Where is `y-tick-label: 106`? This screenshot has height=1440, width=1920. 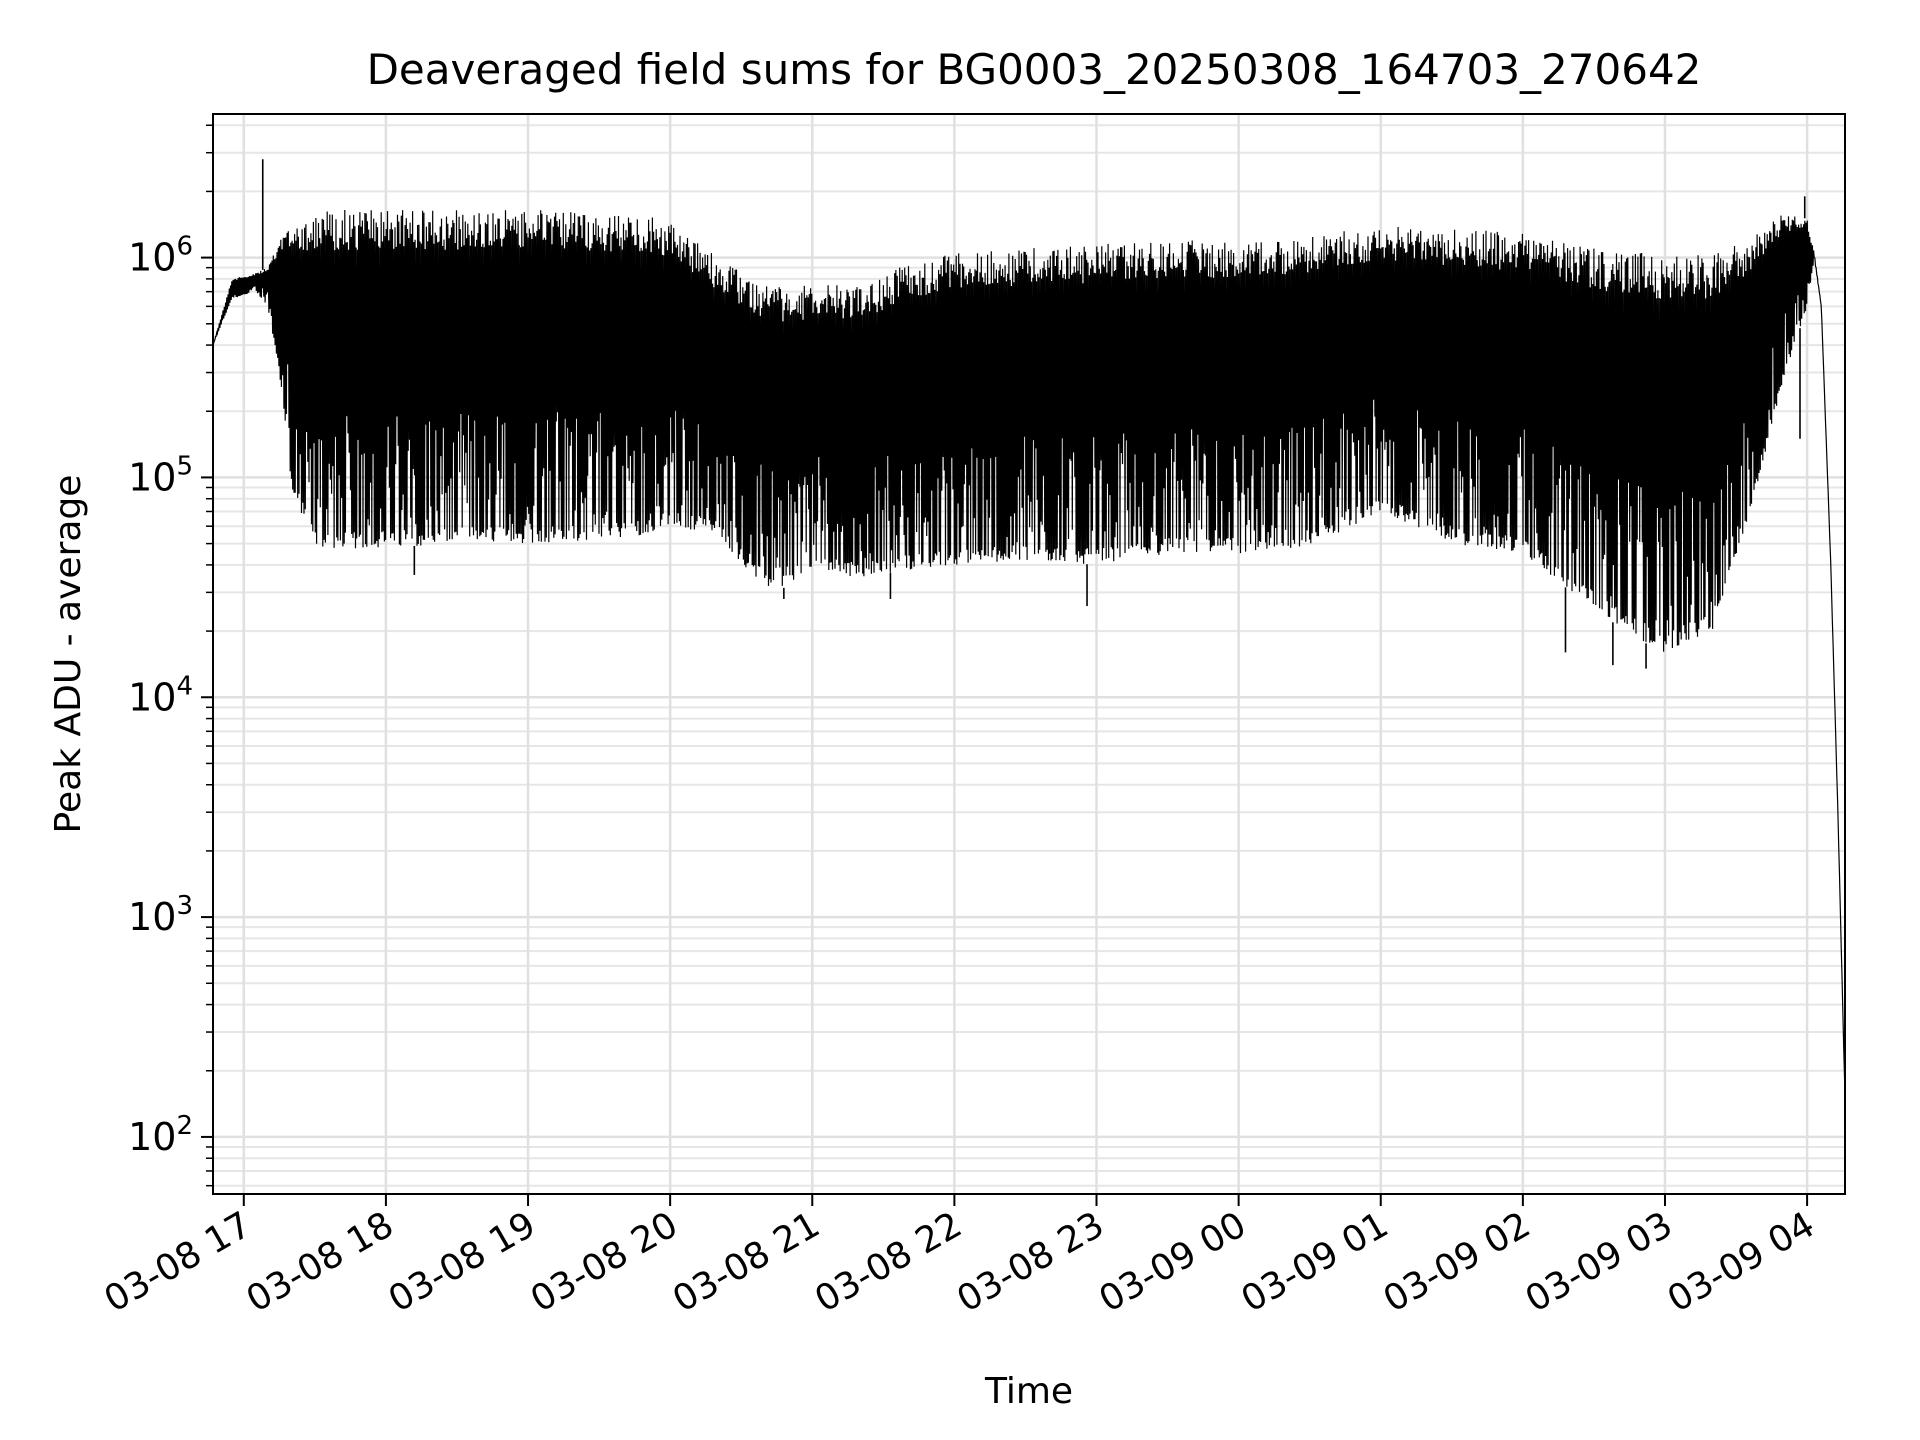 y-tick-label: 106 is located at coordinates (160, 256).